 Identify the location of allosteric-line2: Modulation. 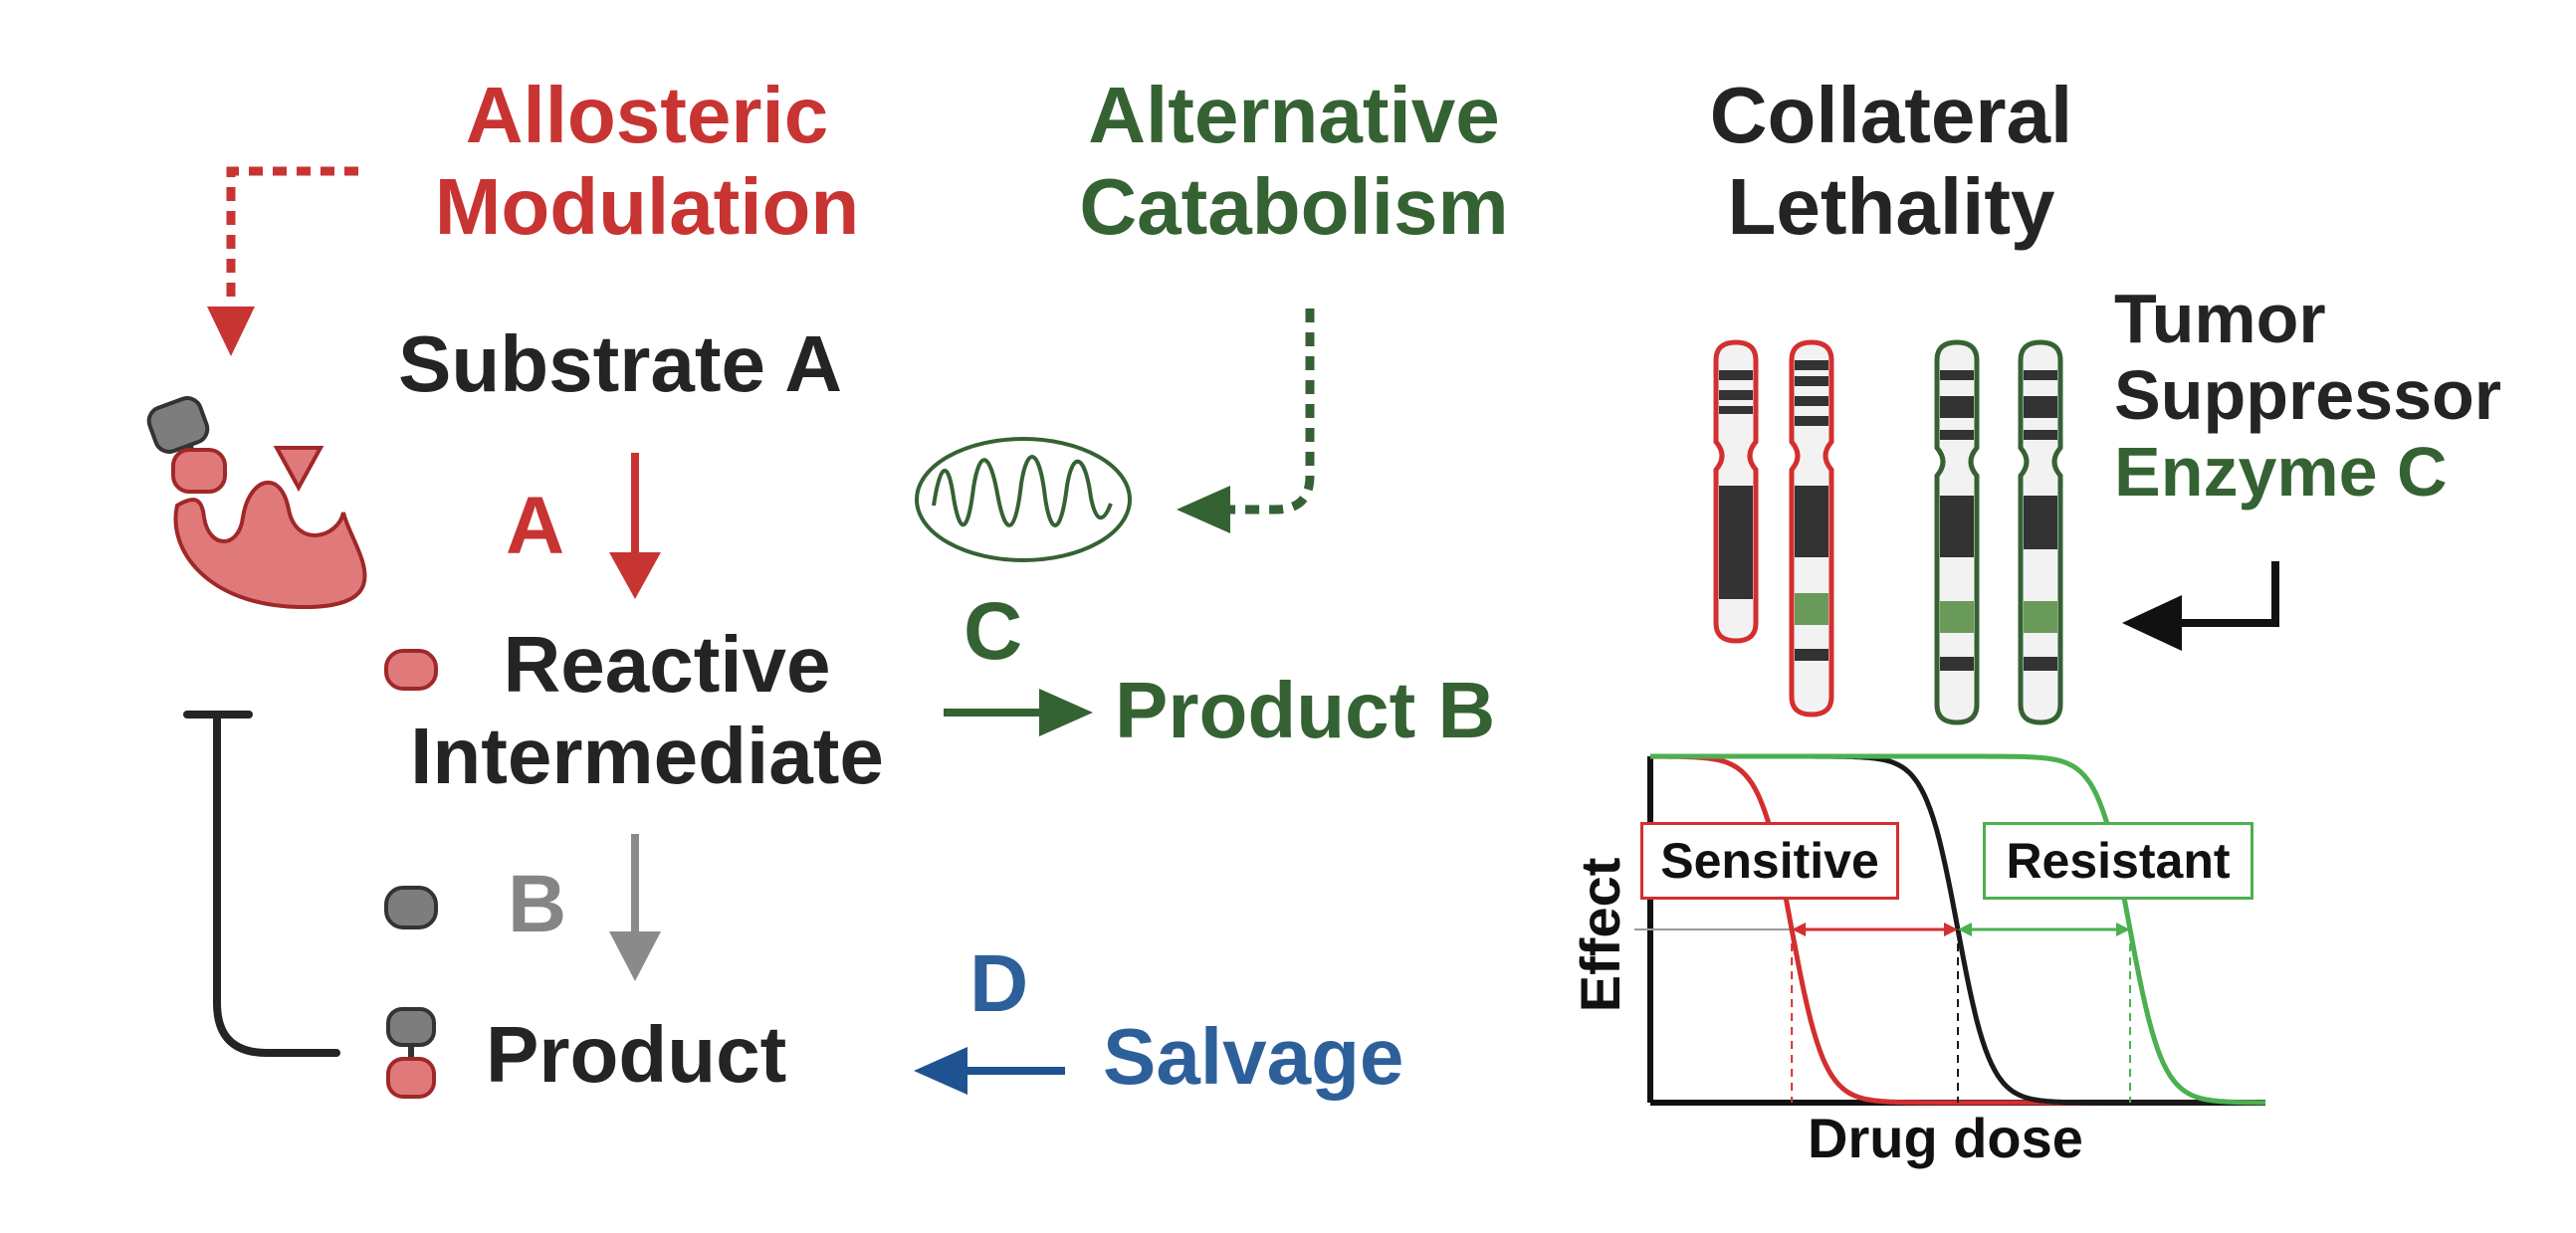
(647, 206).